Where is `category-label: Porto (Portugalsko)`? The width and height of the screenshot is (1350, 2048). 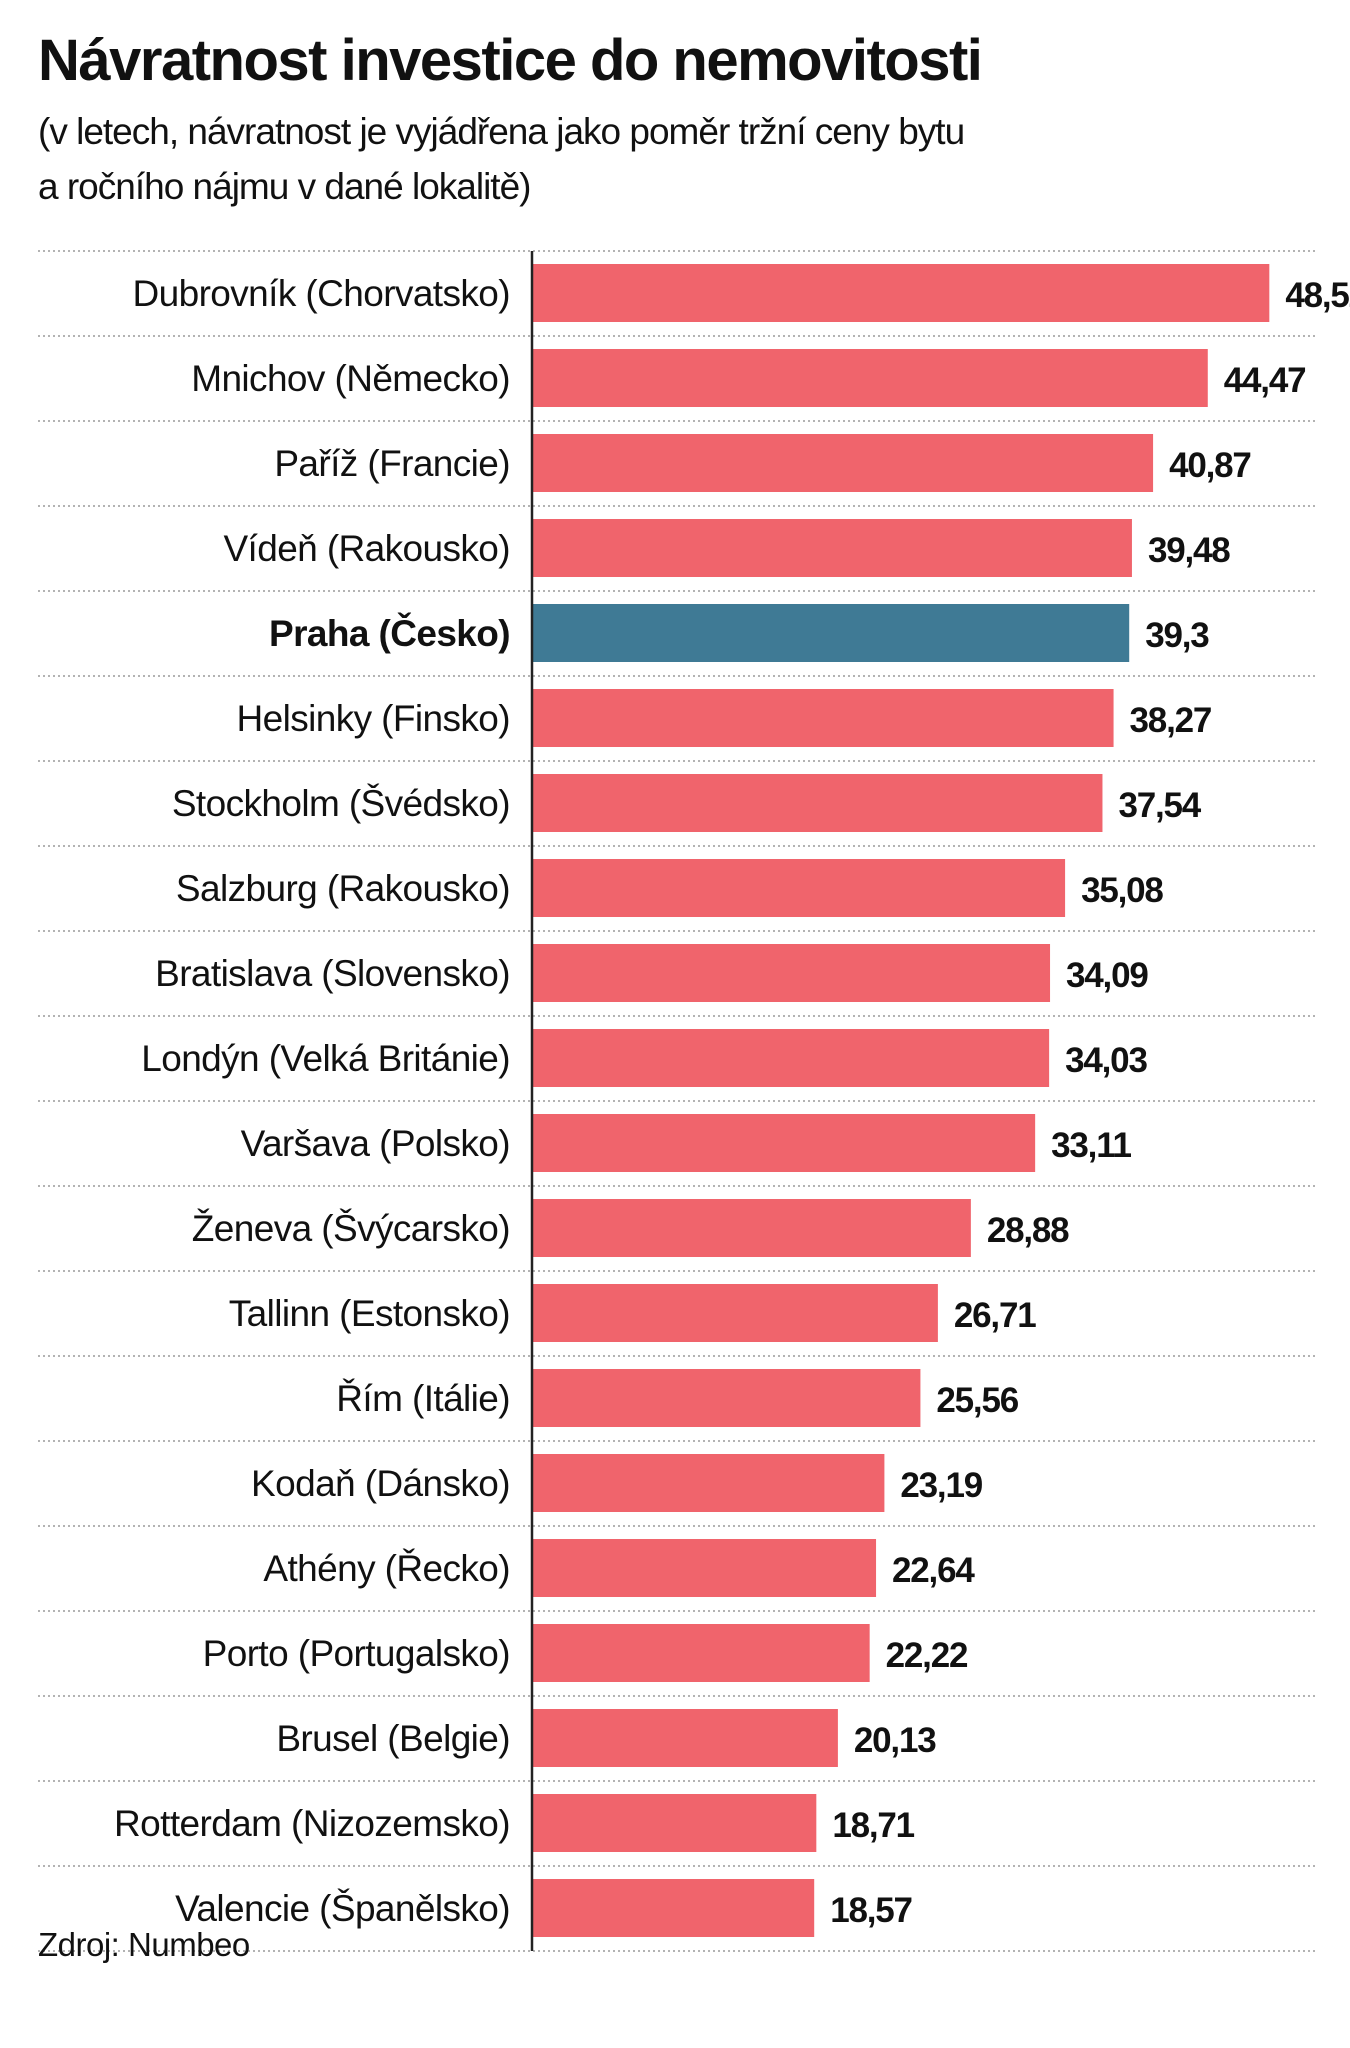 category-label: Porto (Portugalsko) is located at coordinates (356, 1653).